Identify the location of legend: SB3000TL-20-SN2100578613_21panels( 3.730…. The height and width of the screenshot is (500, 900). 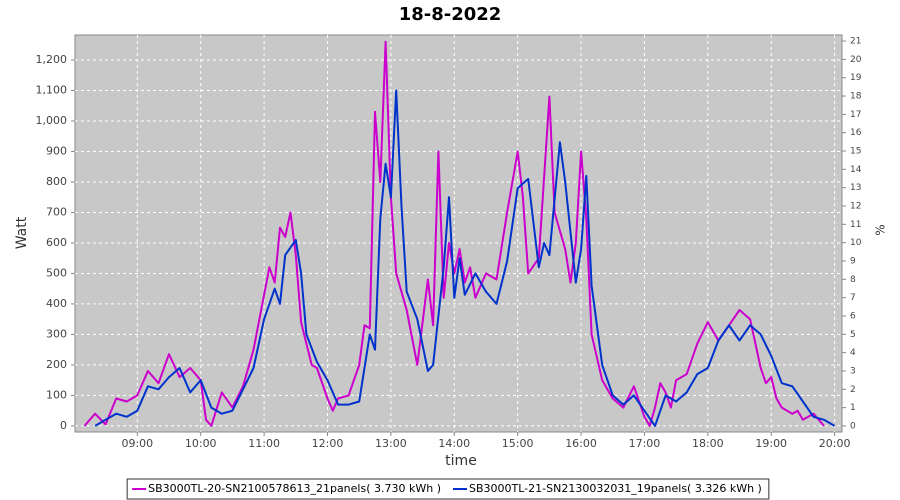
(448, 489).